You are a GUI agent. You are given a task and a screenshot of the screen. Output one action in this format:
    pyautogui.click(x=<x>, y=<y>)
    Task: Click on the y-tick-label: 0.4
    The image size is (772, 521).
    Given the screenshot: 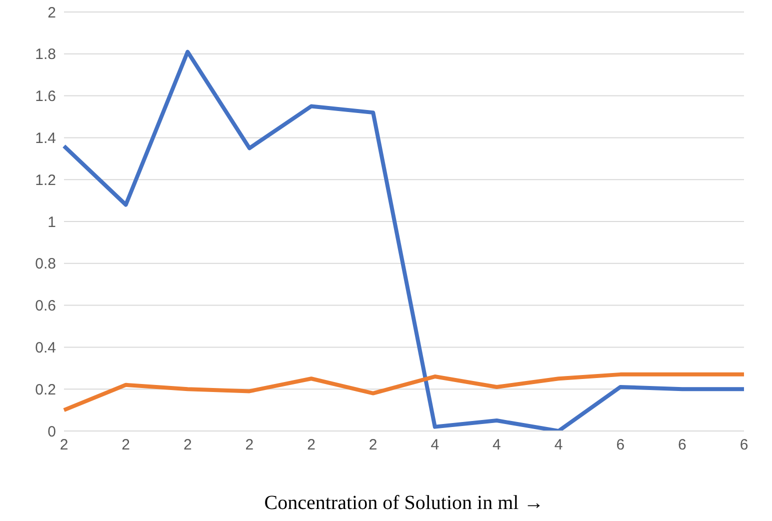 What is the action you would take?
    pyautogui.click(x=45, y=348)
    